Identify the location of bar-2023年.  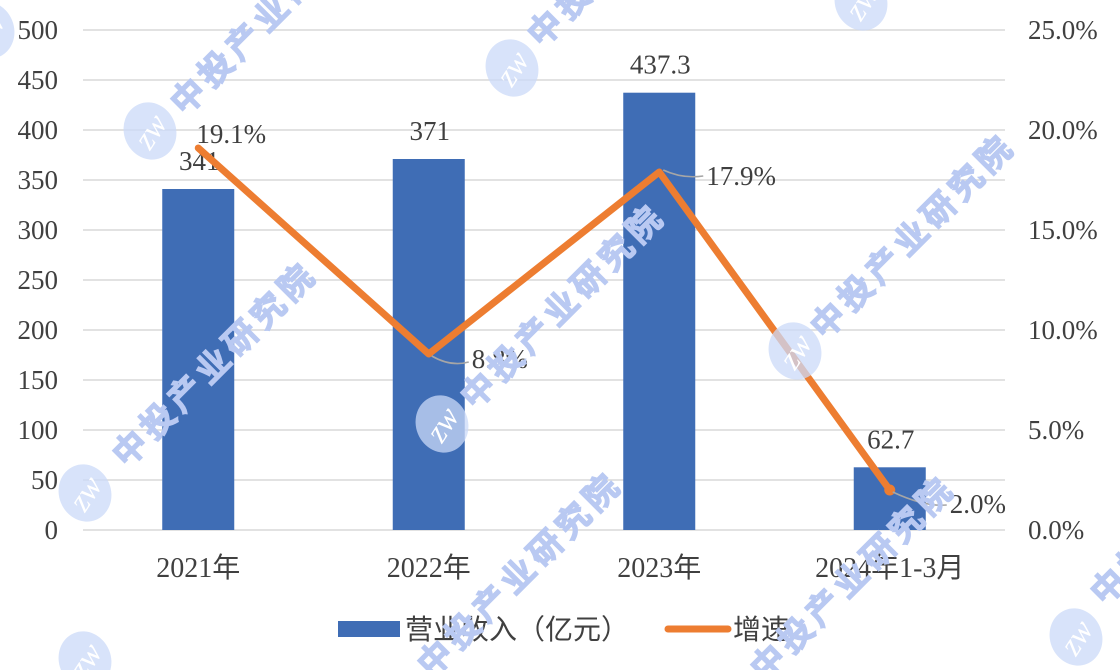
(659, 311).